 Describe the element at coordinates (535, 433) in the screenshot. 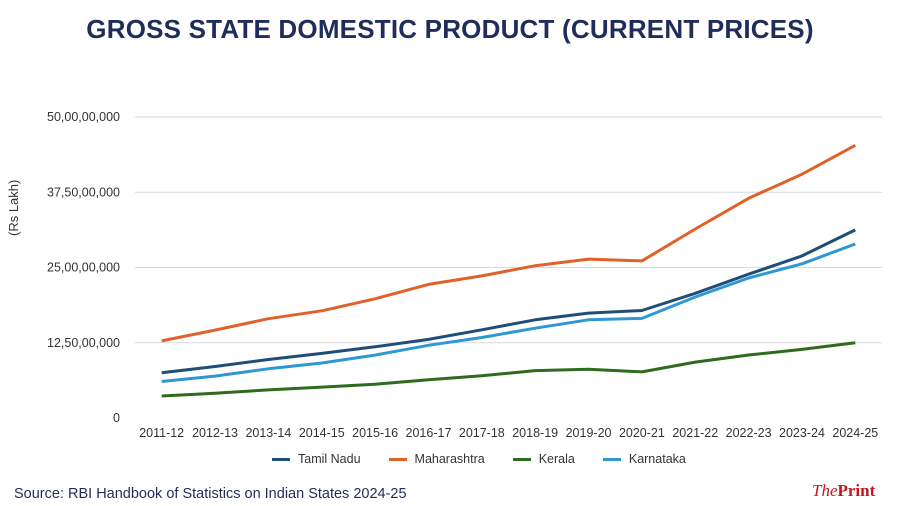

I see `x-tick-label: 2018-19` at that location.